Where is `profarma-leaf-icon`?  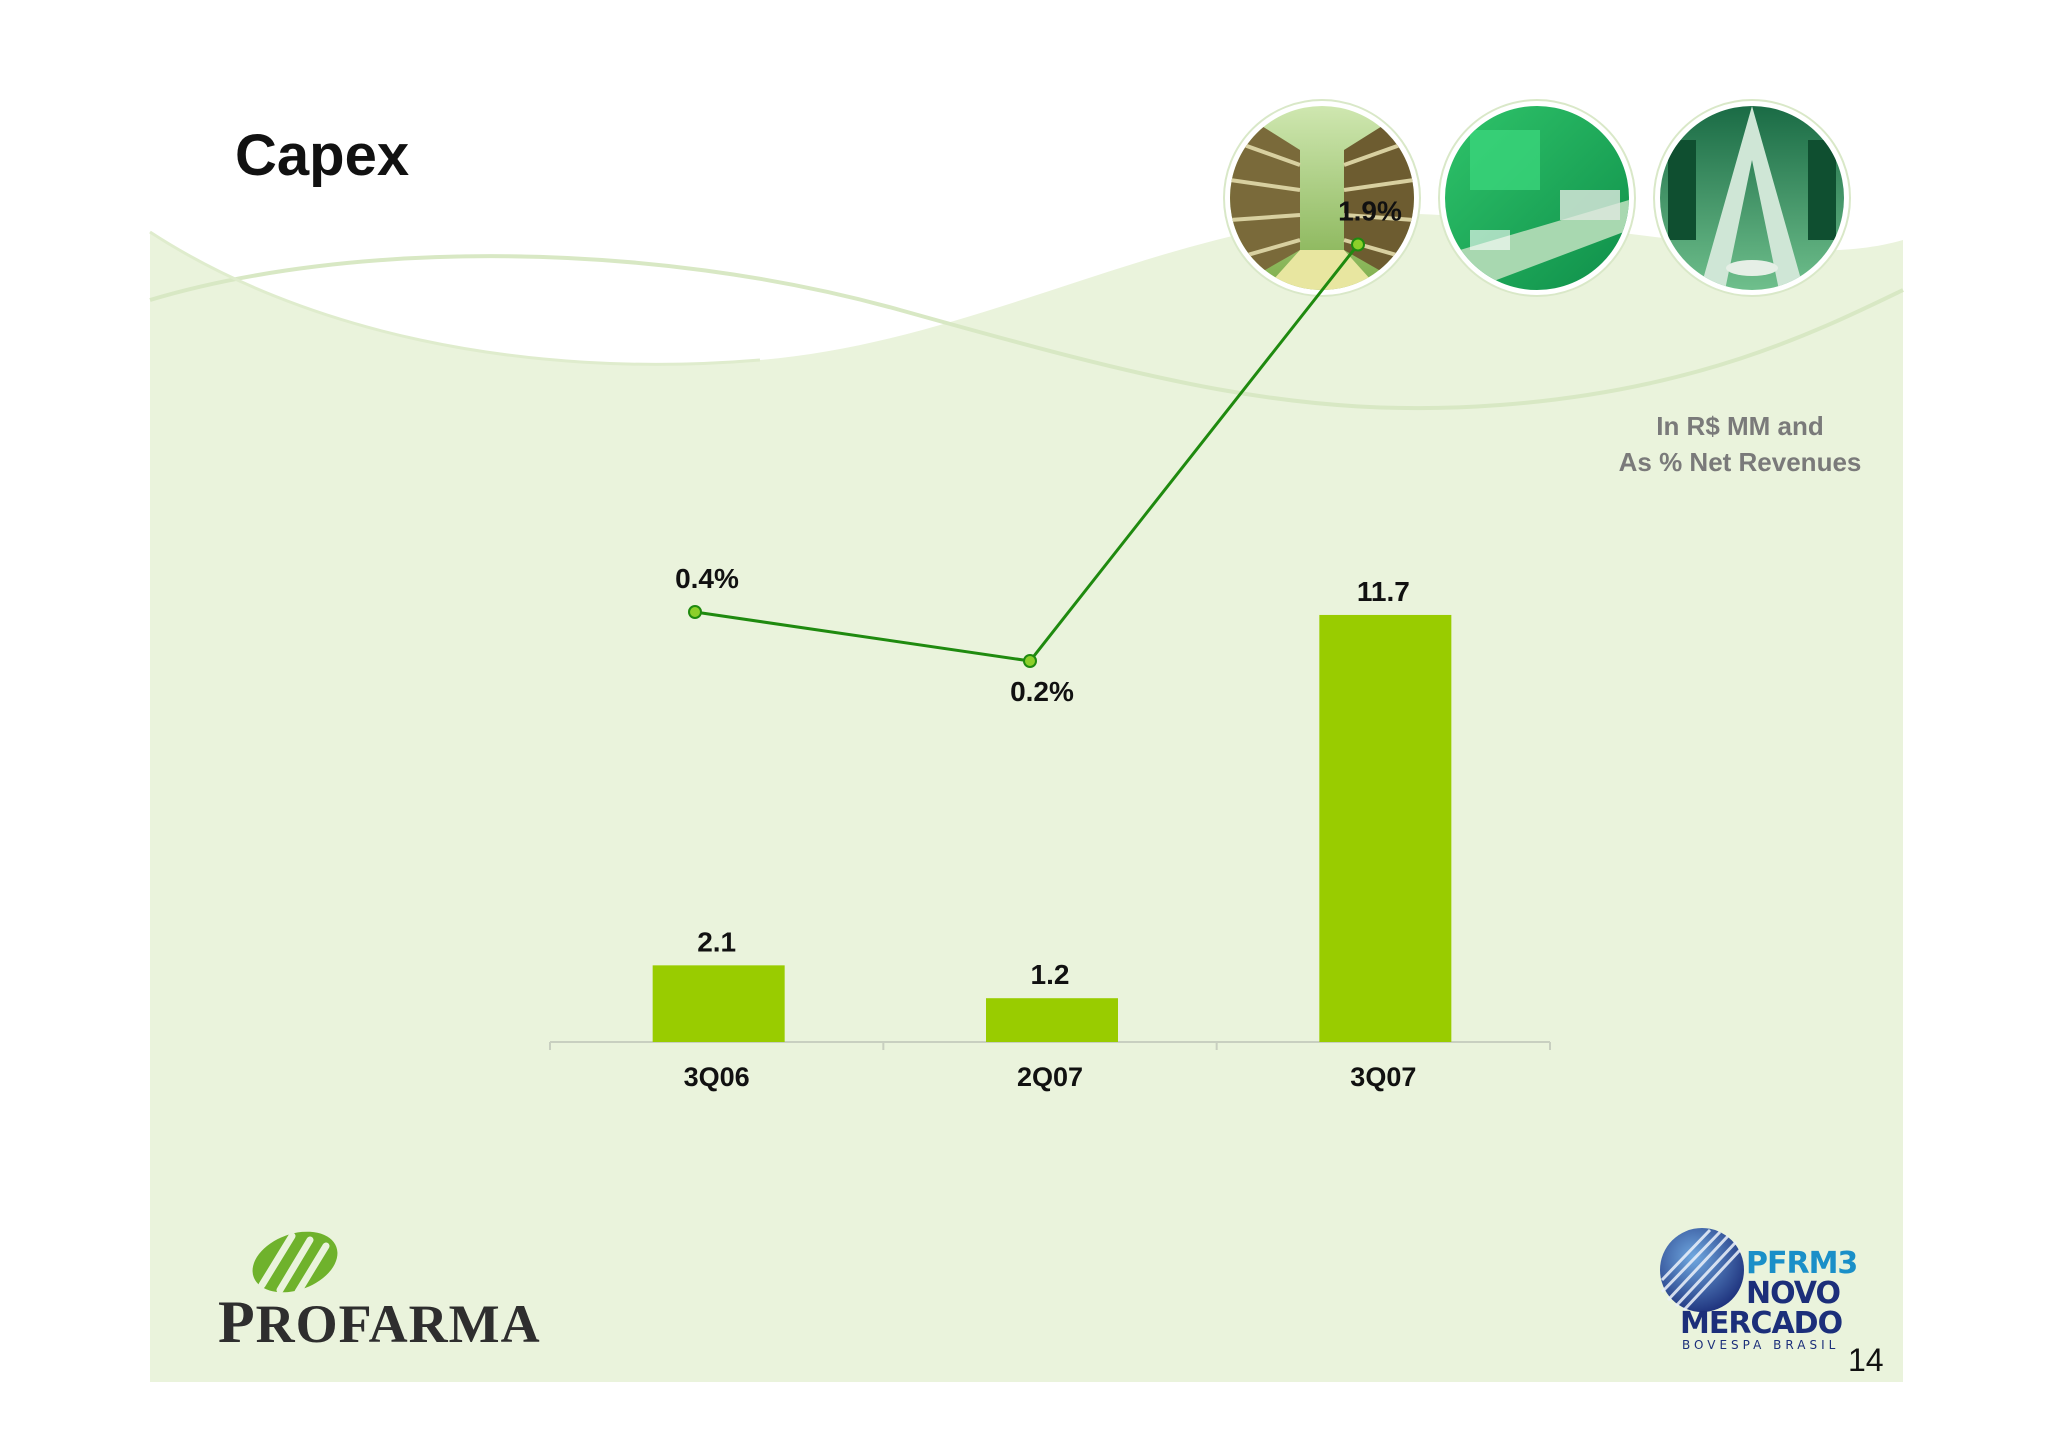
profarma-leaf-icon is located at coordinates (295, 1263).